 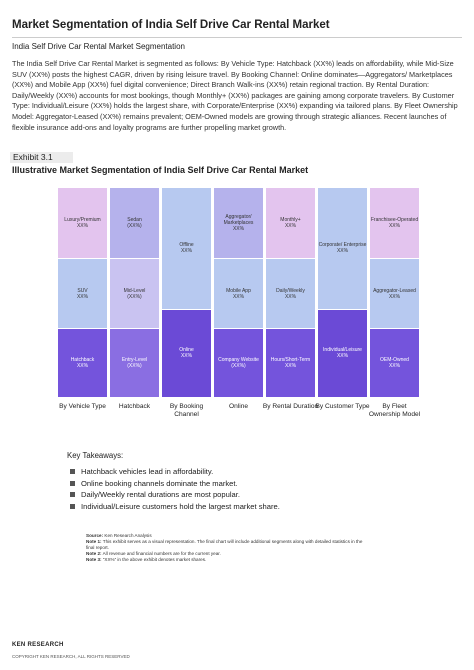 I want to click on segment: Aggregator-Leased XX%, so click(x=394, y=293).